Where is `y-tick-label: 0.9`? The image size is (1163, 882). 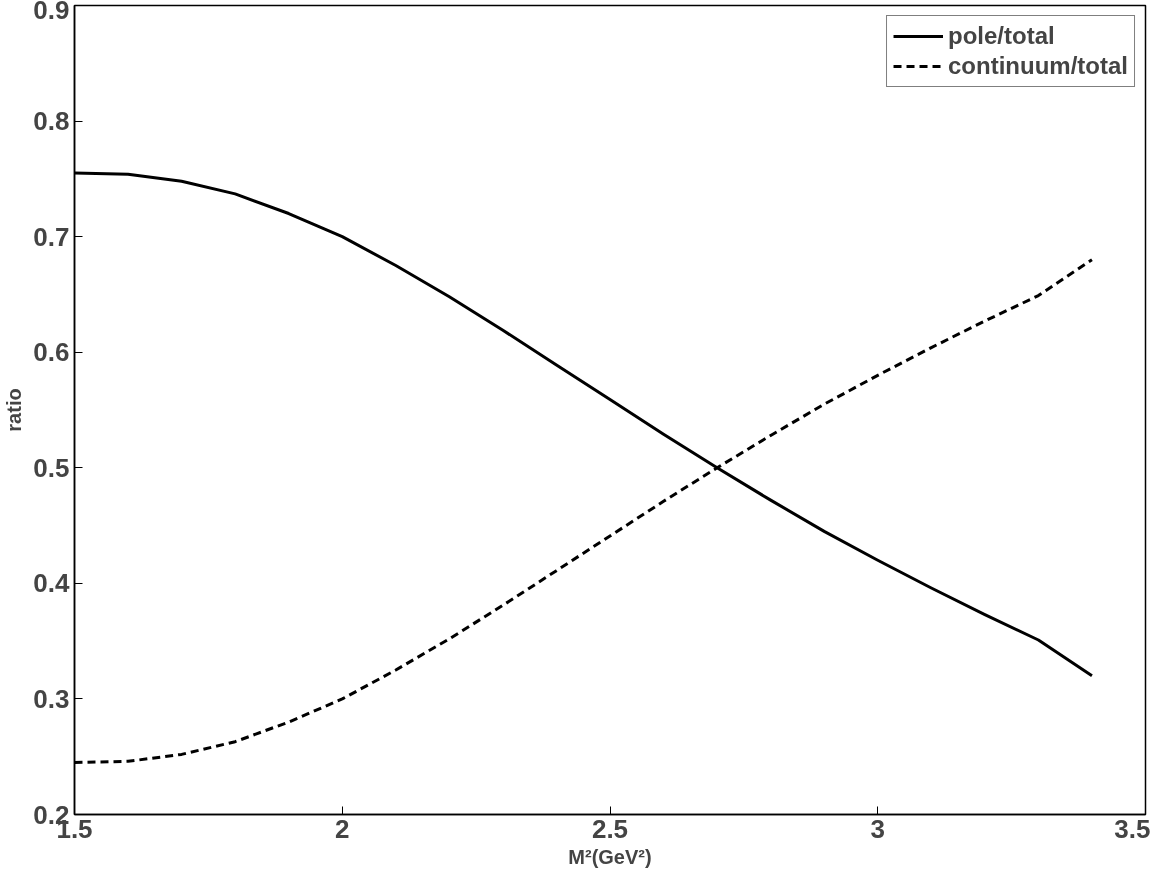 y-tick-label: 0.9 is located at coordinates (51, 12).